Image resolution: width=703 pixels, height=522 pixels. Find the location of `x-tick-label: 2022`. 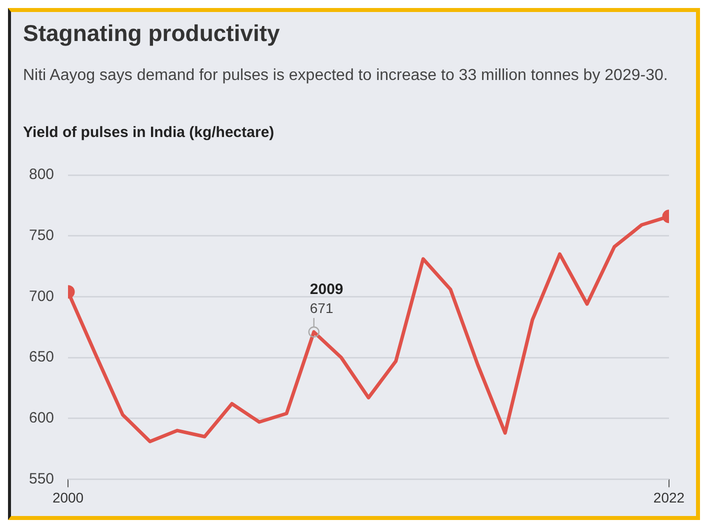

x-tick-label: 2022 is located at coordinates (669, 497).